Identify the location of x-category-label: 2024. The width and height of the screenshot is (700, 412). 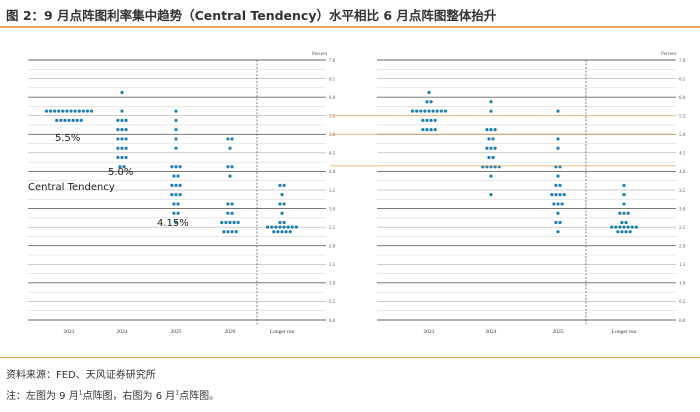
(122, 332).